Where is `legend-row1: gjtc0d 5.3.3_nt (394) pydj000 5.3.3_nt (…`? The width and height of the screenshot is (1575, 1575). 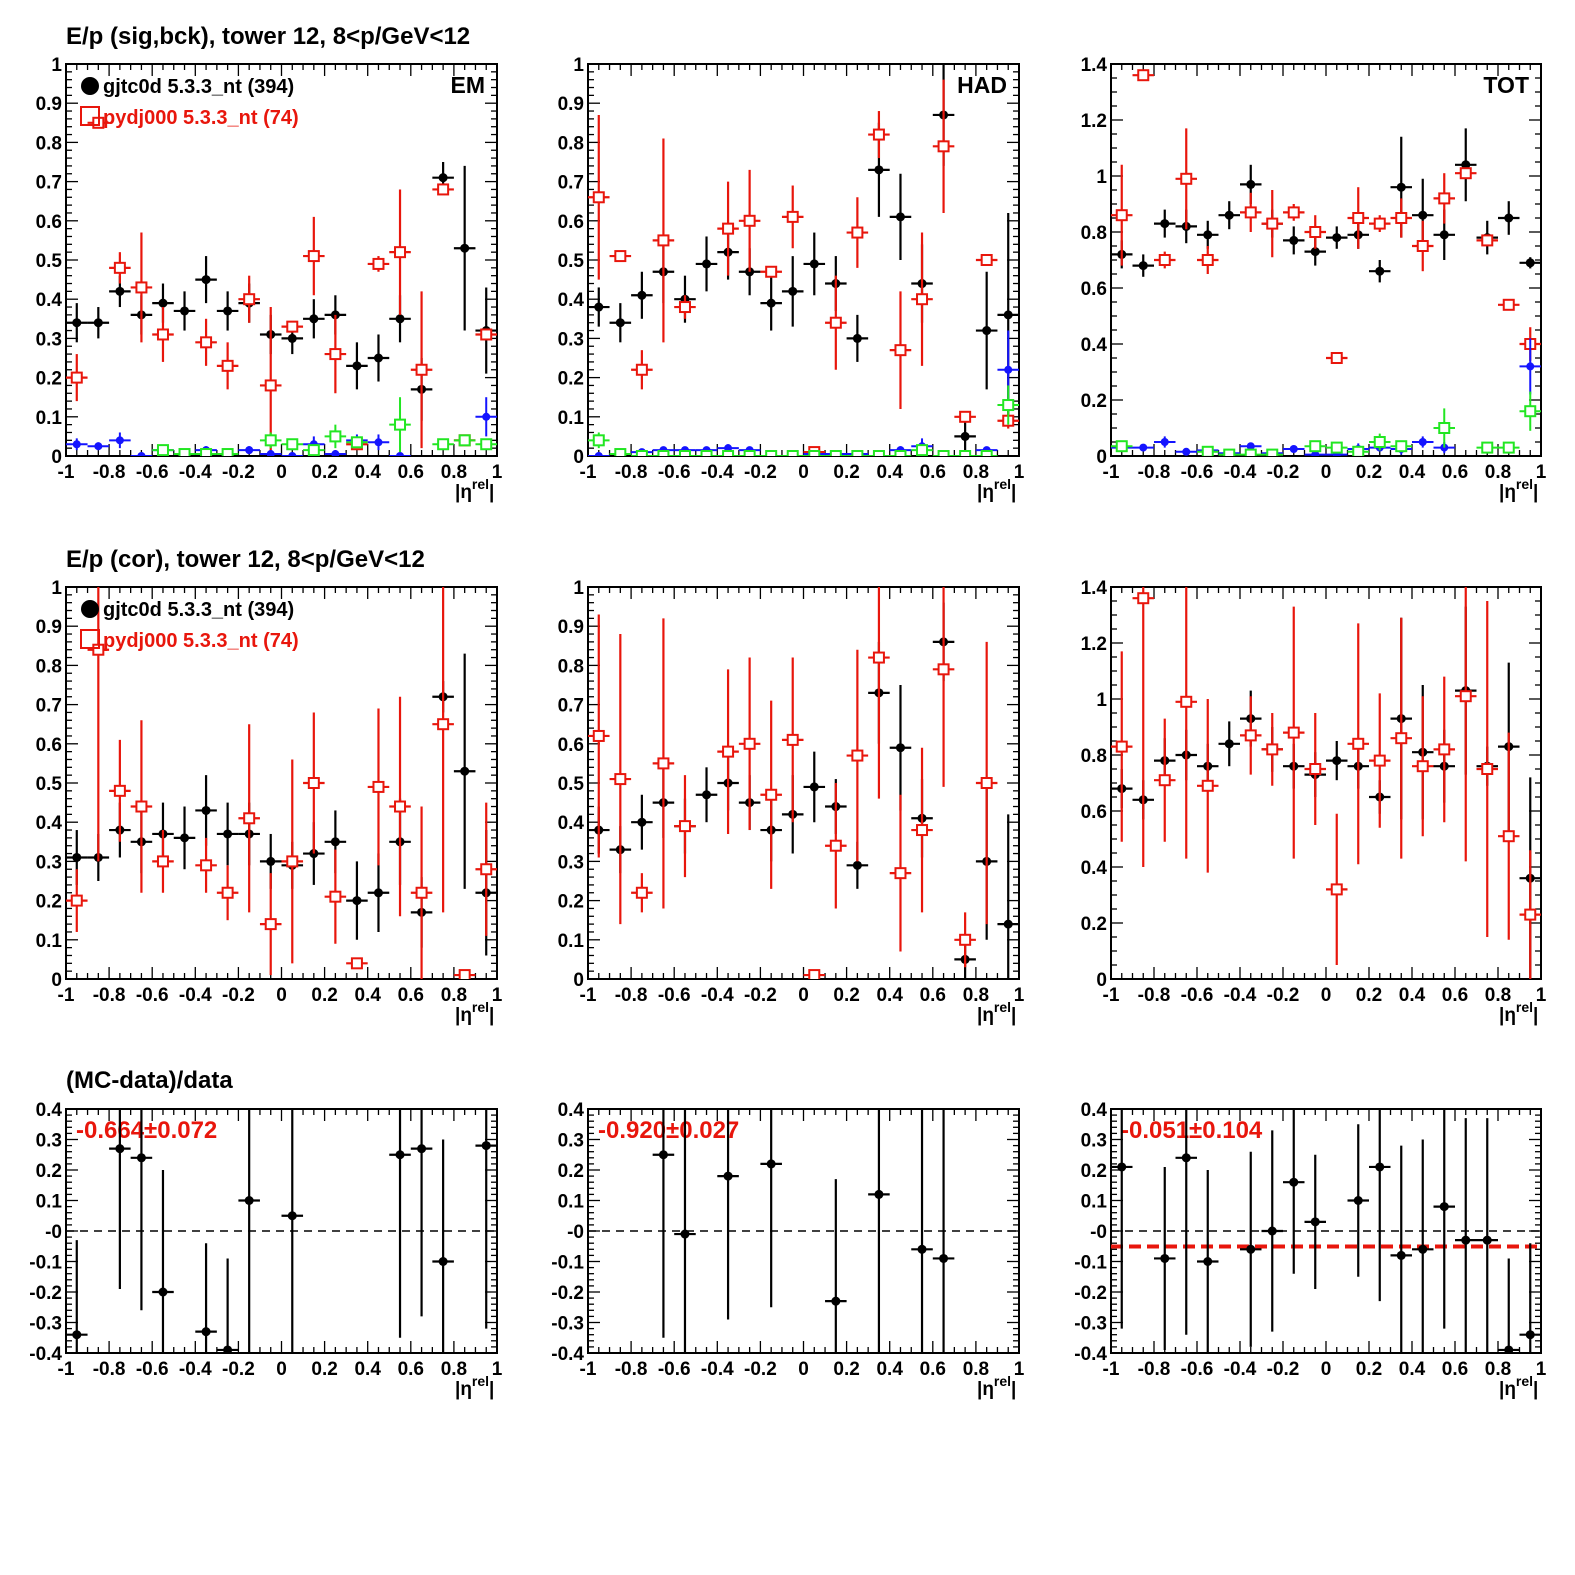
legend-row1: gjtc0d 5.3.3_nt (394) pydj000 5.3.3_nt (… is located at coordinates (189, 102).